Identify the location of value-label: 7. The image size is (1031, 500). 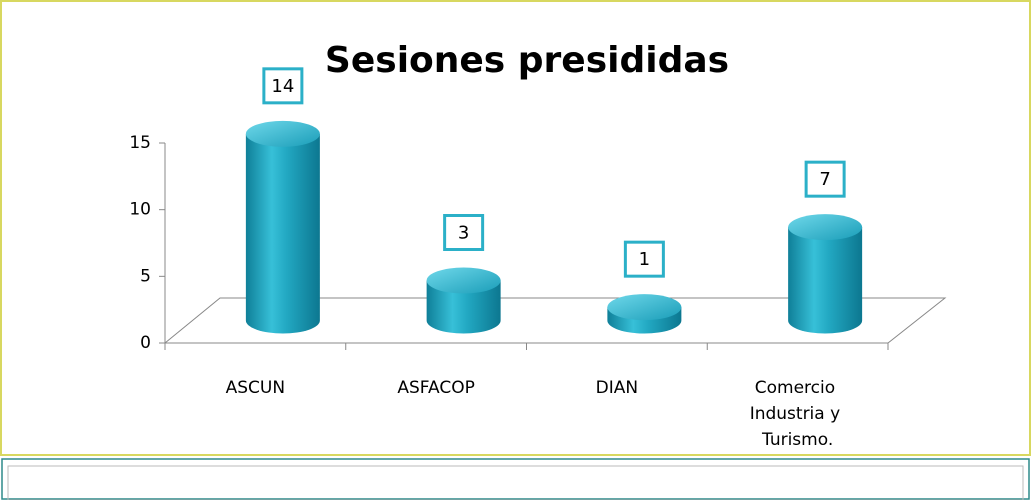
(824, 179).